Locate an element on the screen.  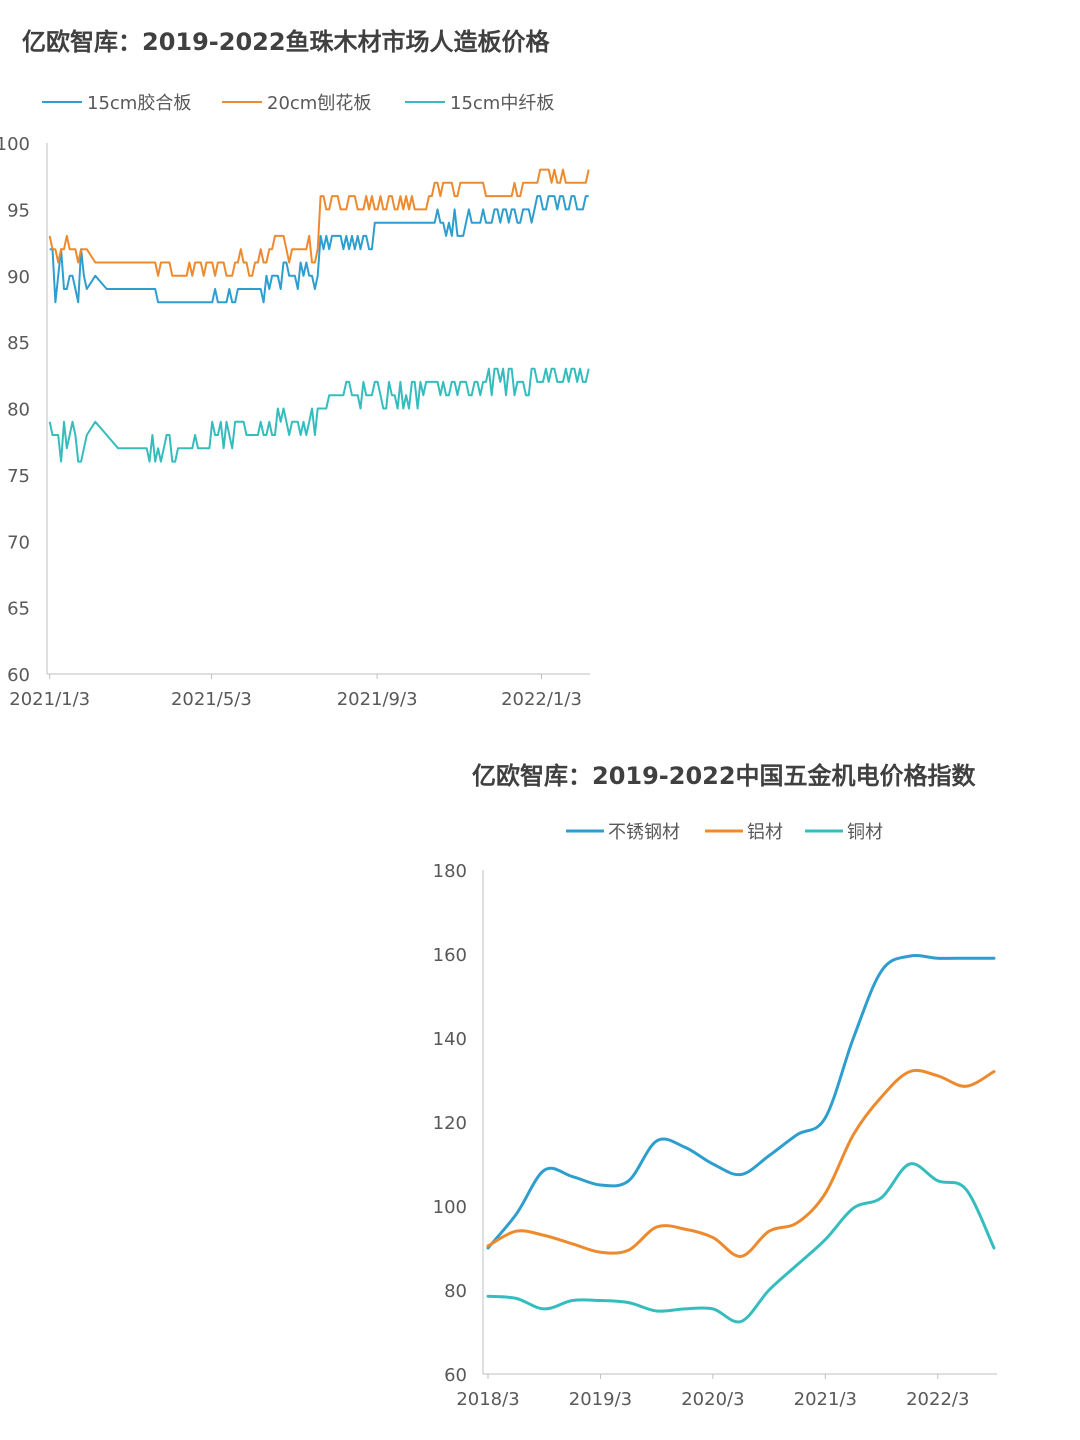
legend-label: 20cm刨花板 is located at coordinates (319, 103).